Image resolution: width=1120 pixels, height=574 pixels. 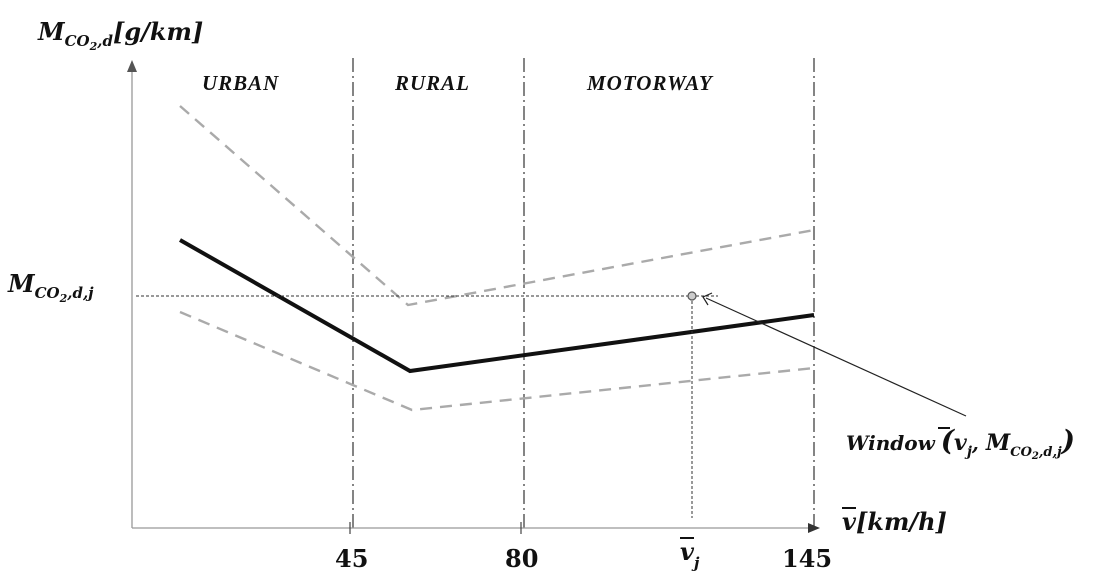 I want to click on x-axis-label: v[km/h], so click(x=894, y=521).